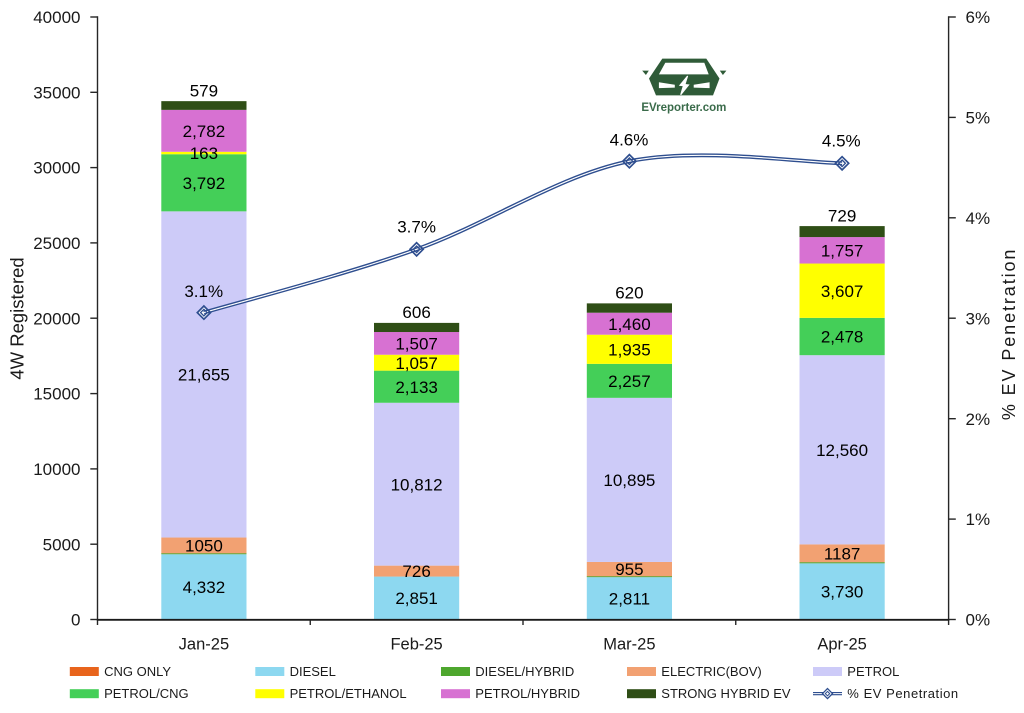  Describe the element at coordinates (56, 243) in the screenshot. I see `svg-text: 25000` at that location.